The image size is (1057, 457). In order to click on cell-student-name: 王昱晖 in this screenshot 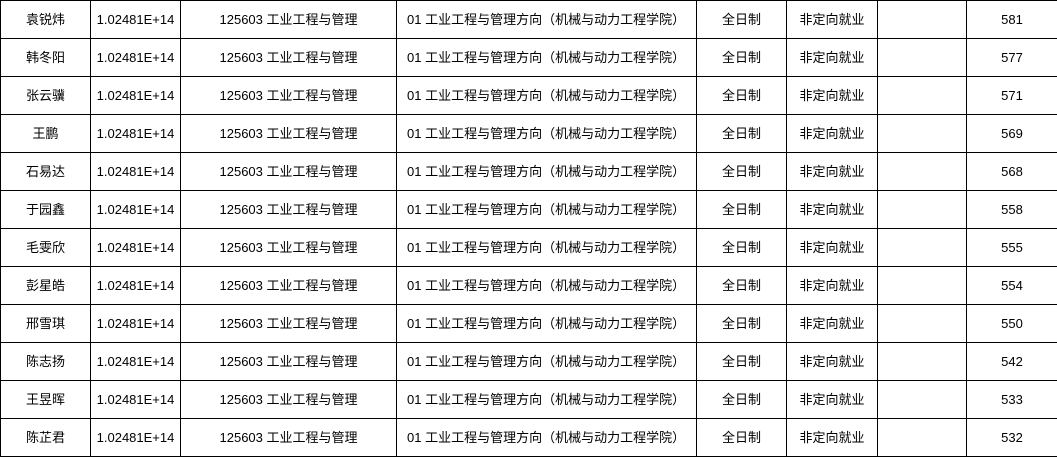, I will do `click(46, 400)`.